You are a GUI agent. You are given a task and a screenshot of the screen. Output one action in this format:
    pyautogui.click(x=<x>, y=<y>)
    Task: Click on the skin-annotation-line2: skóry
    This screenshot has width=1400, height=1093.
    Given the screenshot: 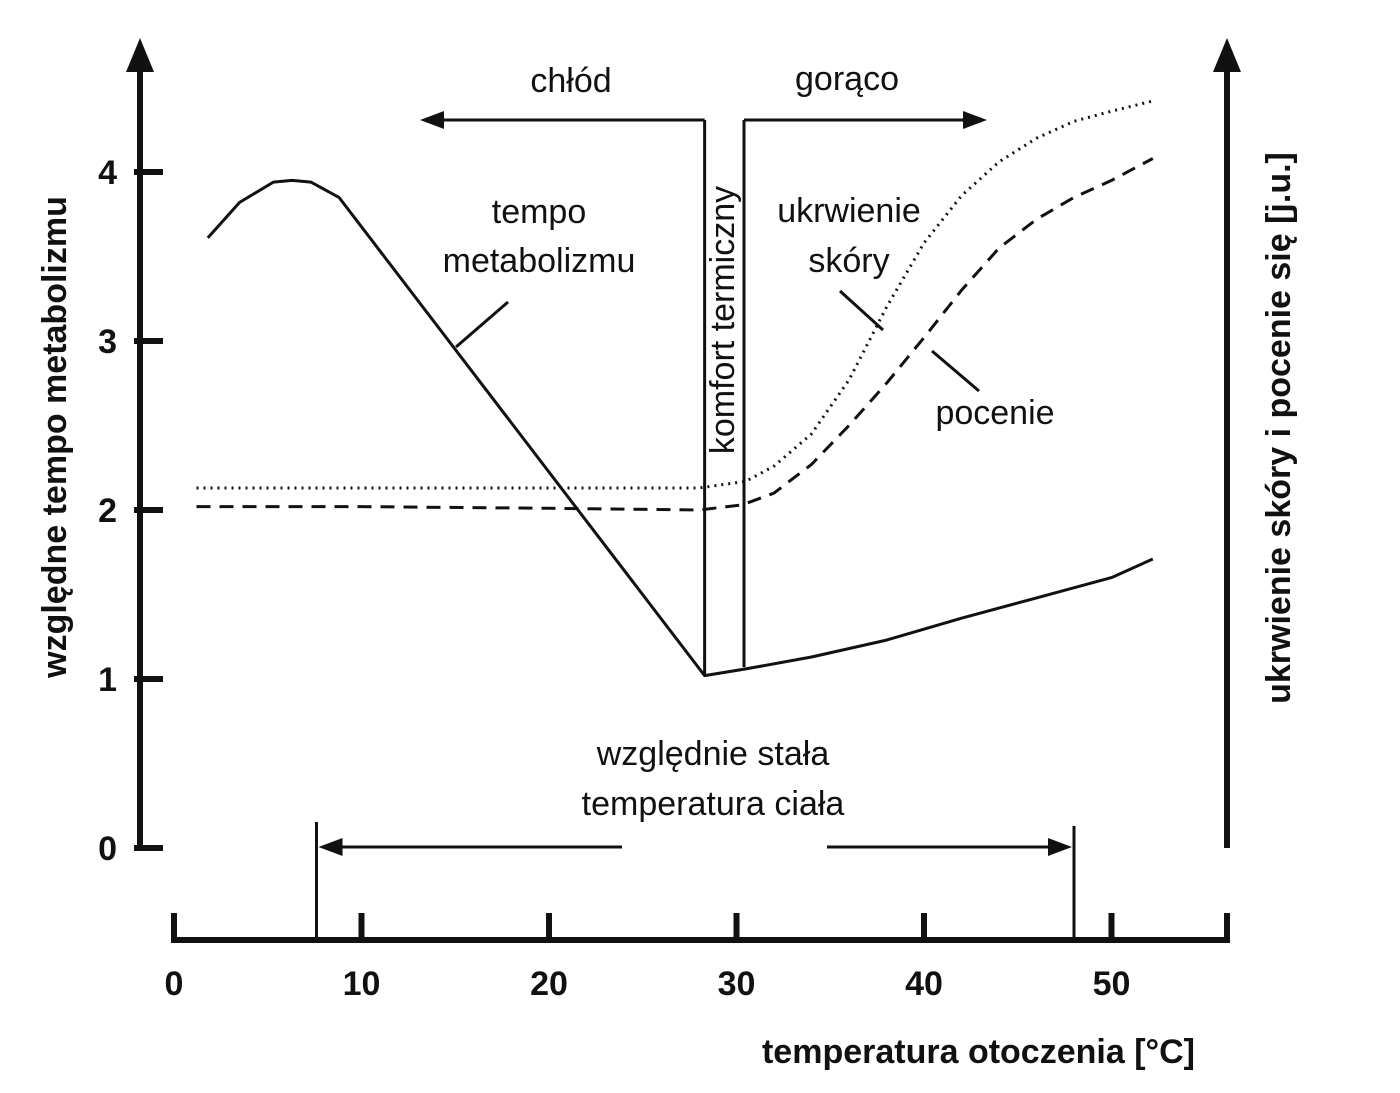 What is the action you would take?
    pyautogui.click(x=848, y=261)
    